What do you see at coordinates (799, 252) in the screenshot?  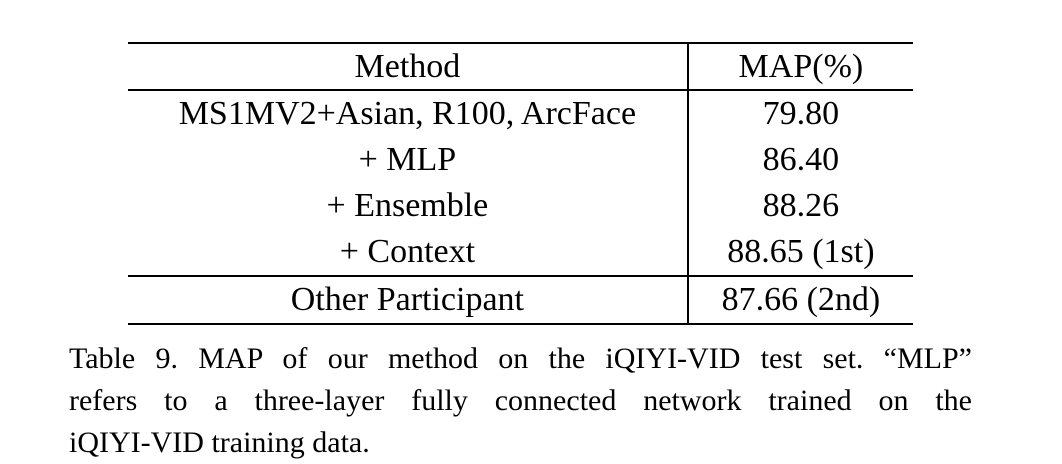 I see `map-cell-best: 88.65 (1st)` at bounding box center [799, 252].